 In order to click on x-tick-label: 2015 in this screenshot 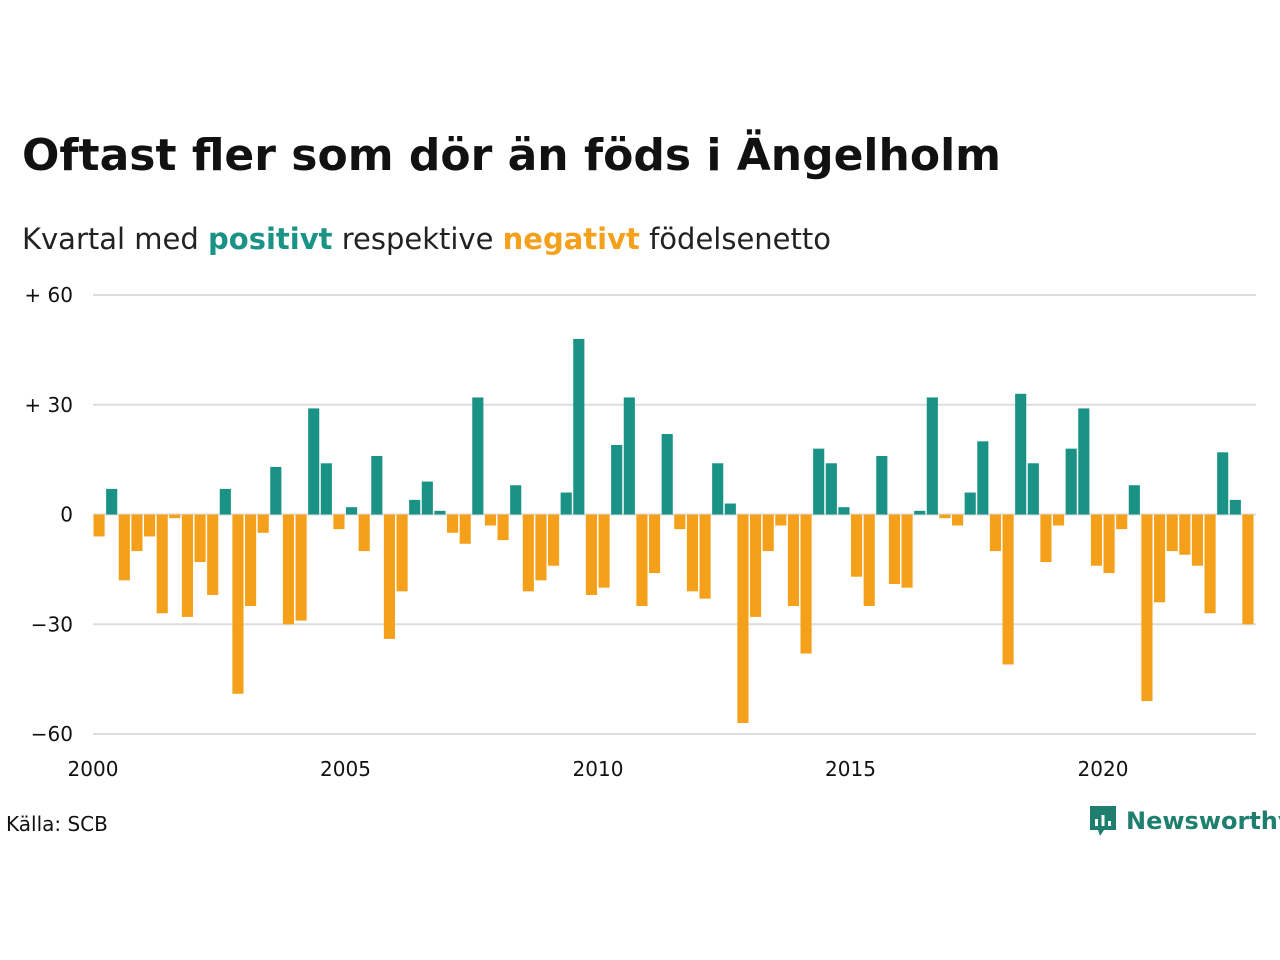, I will do `click(850, 769)`.